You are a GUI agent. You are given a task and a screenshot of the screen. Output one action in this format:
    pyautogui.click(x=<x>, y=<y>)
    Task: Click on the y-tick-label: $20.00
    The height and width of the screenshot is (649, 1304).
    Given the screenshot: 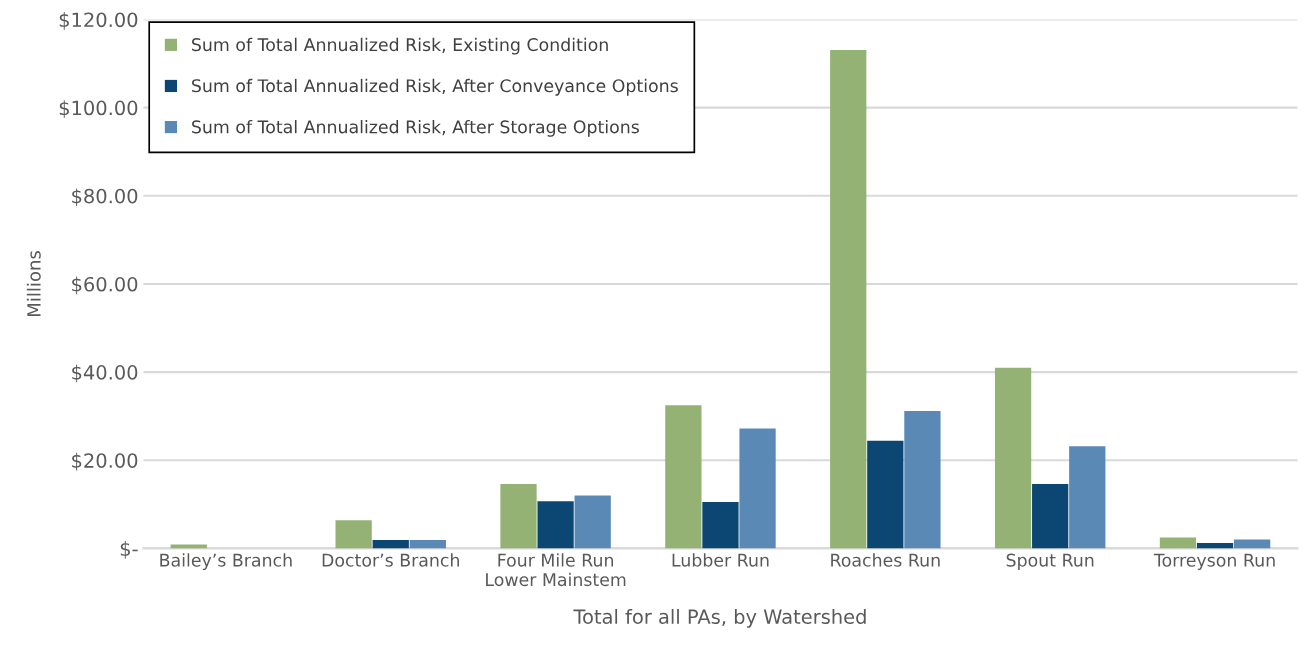 What is the action you would take?
    pyautogui.click(x=105, y=461)
    